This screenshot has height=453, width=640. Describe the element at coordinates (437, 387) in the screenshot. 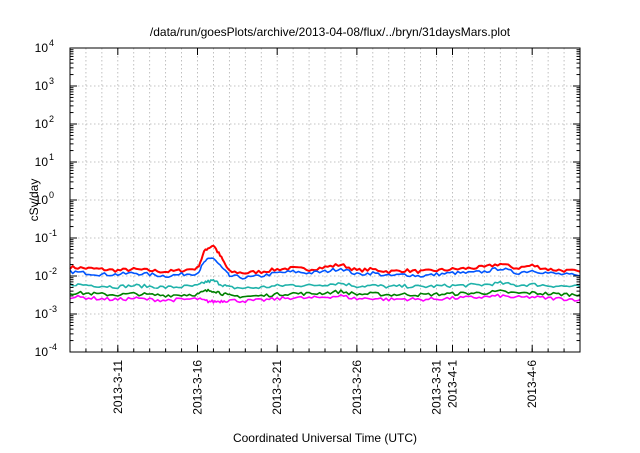

I see `x-tick-label: 2013-3-31` at that location.